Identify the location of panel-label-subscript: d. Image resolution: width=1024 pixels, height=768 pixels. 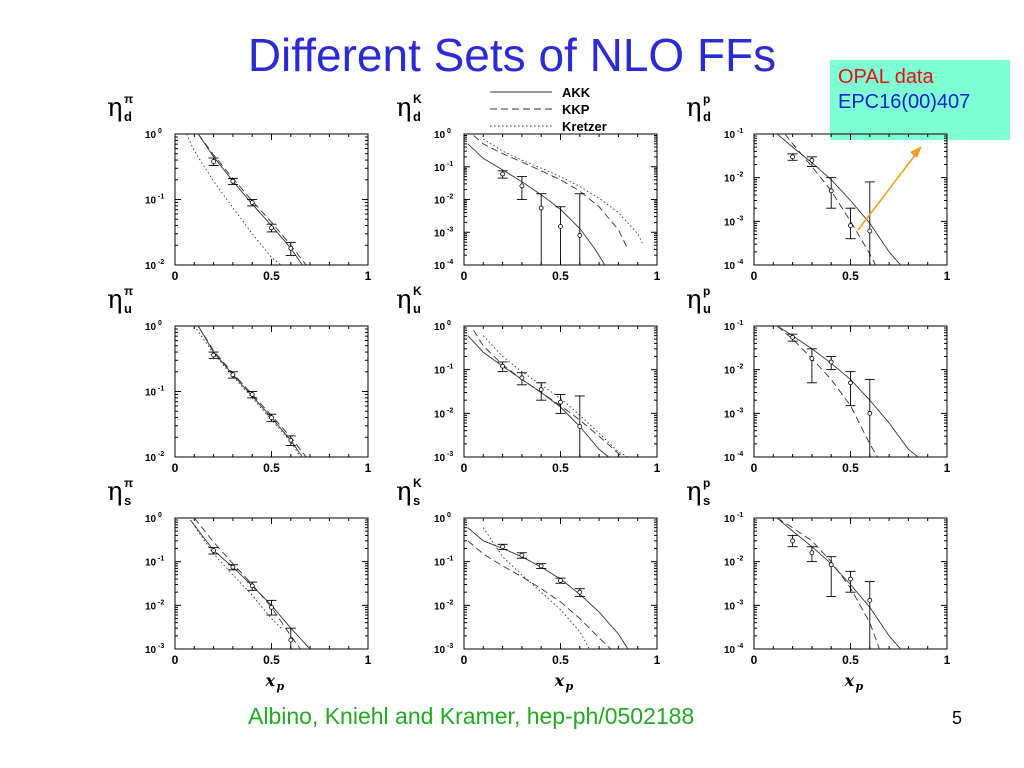
(128, 116).